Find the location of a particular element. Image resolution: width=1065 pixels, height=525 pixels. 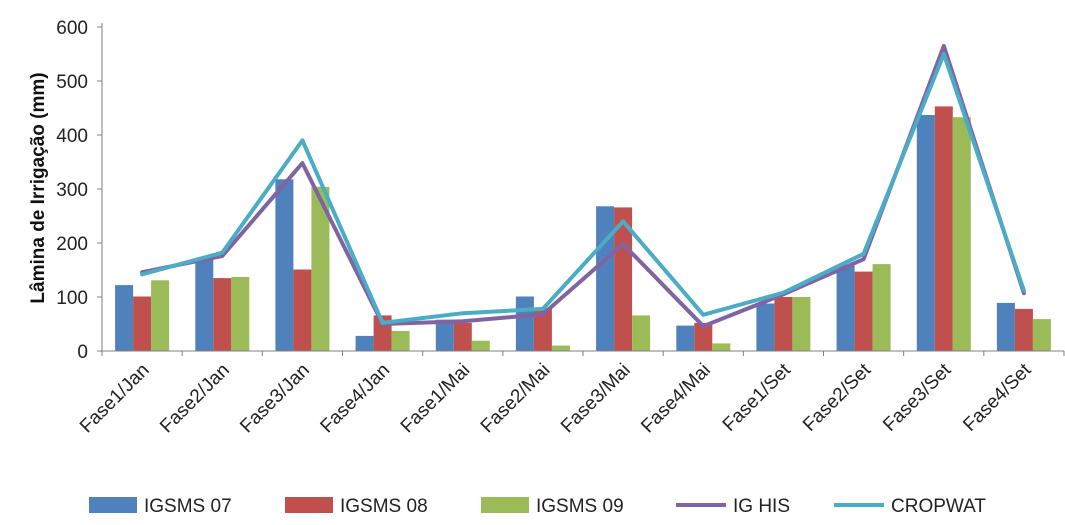

y-tick-label-6: 600 is located at coordinates (72, 28).